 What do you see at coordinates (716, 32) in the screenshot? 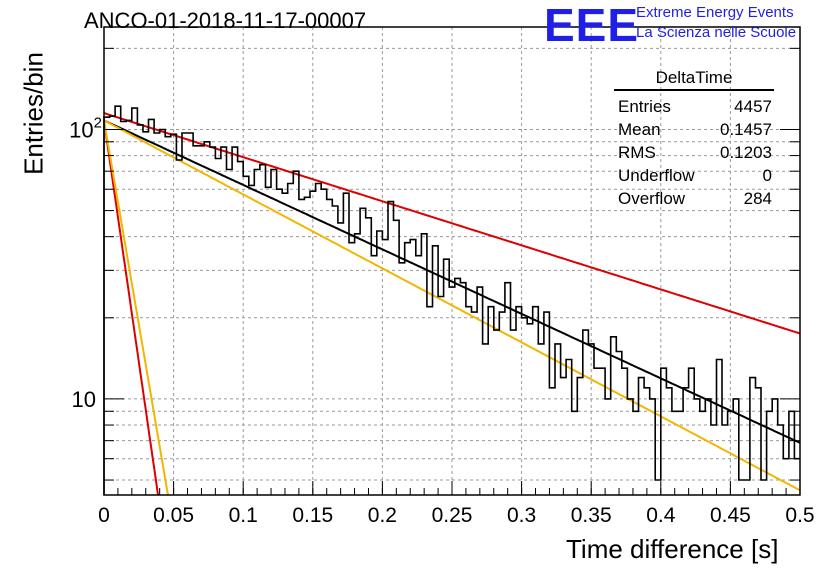
I see `logo-line-2: La Scienza nelle Scuole` at bounding box center [716, 32].